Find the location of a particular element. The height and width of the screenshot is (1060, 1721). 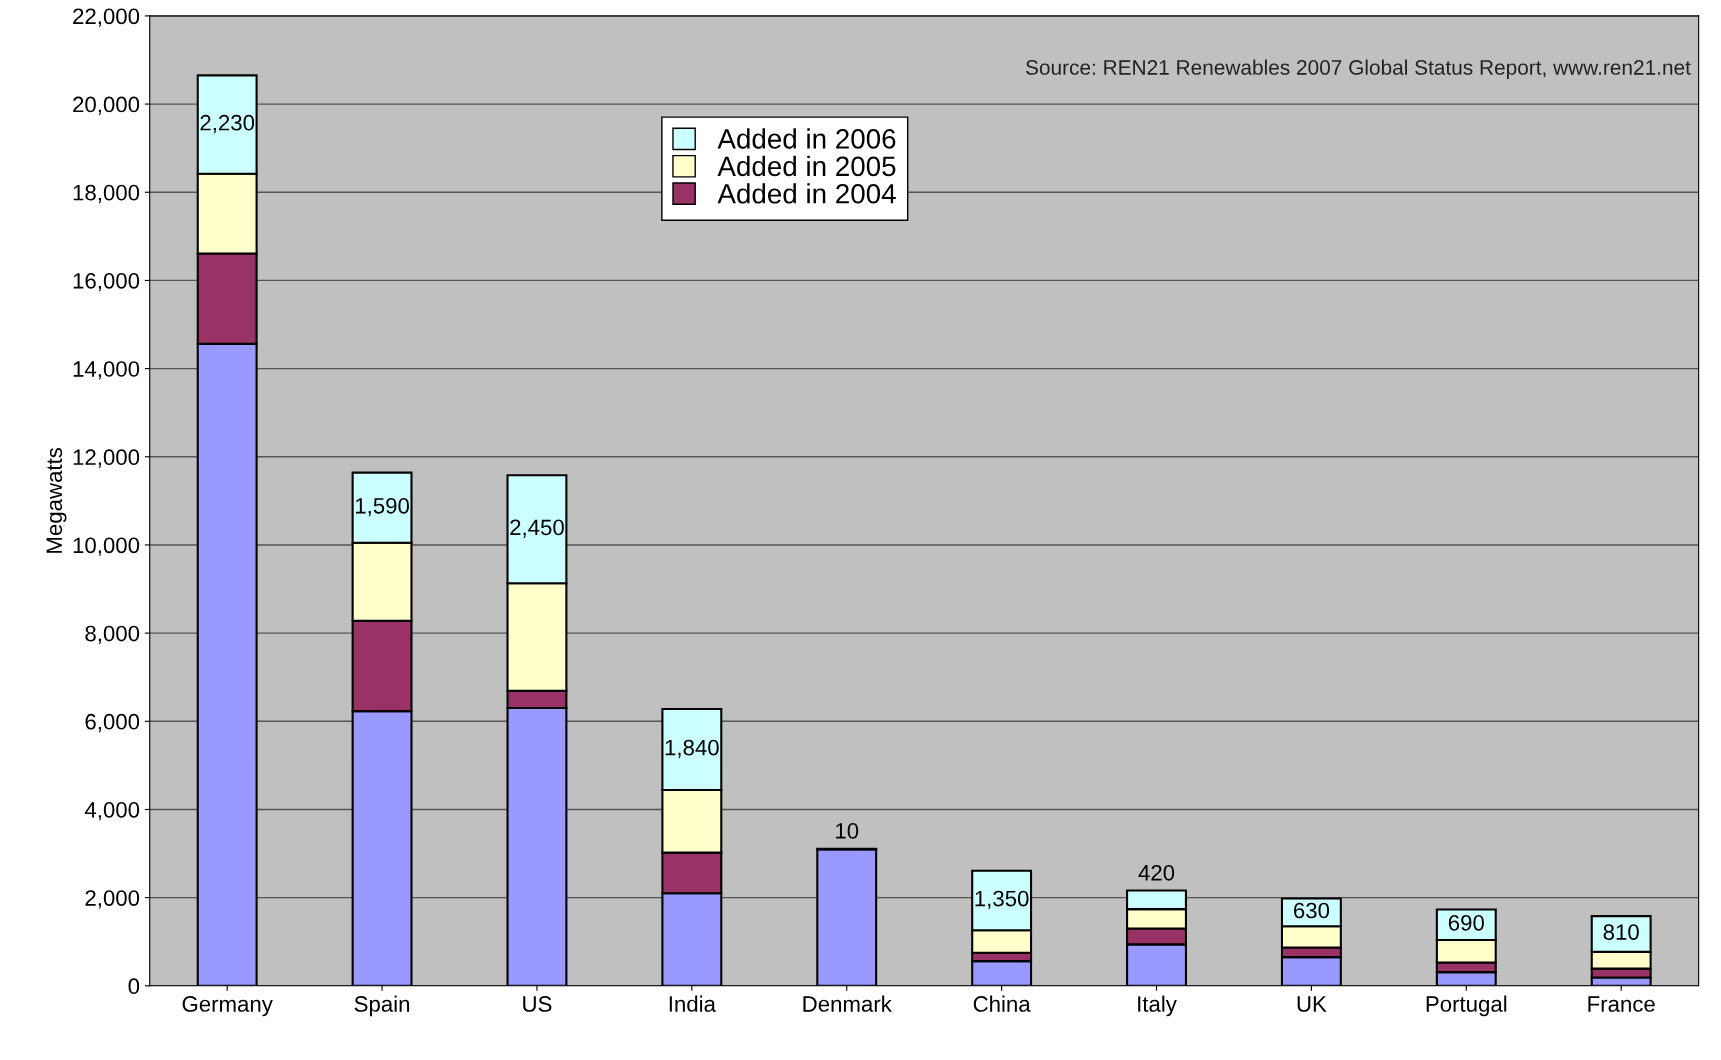

y-tick-label: 6,000 is located at coordinates (112, 723).